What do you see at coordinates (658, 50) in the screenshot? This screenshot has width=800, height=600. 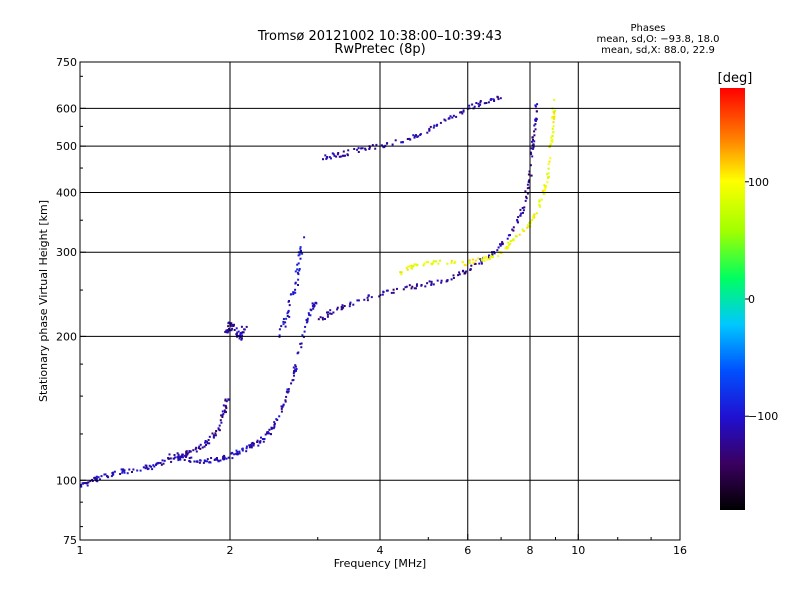 I see `phases-x-stats: mean, sd,X: 88.0, 22.9` at bounding box center [658, 50].